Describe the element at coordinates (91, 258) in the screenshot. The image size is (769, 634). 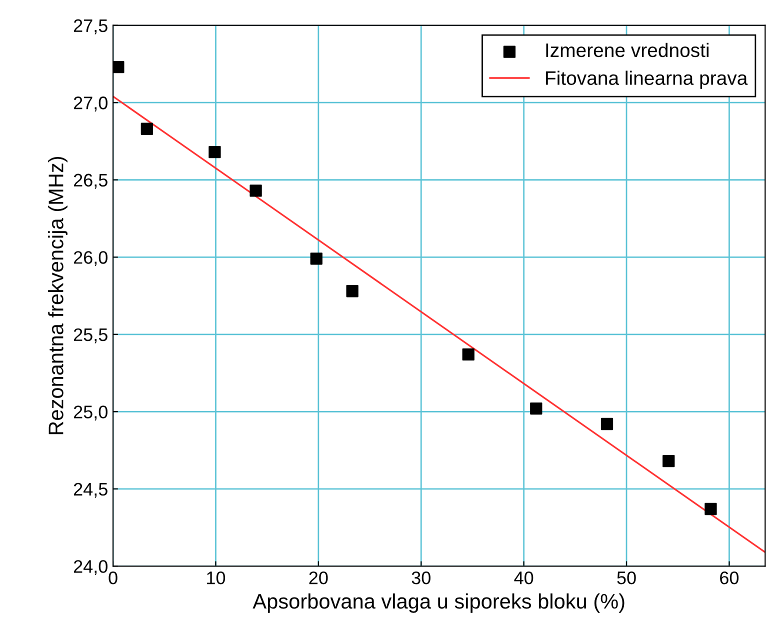
I see `y-tick-label: 26,0` at that location.